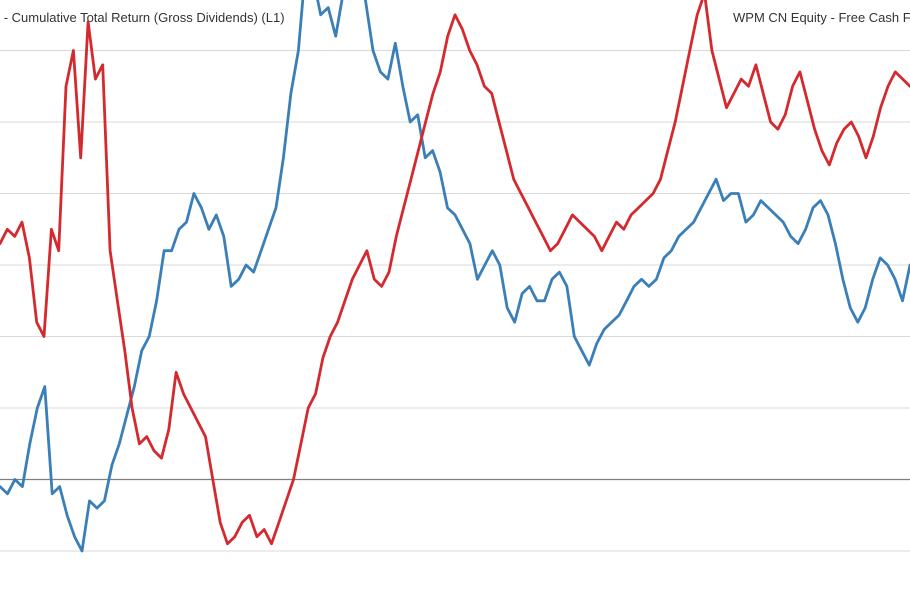  Describe the element at coordinates (821, 17) in the screenshot. I see `legend-series-2: WPM CN Equity - Free Cash F` at that location.